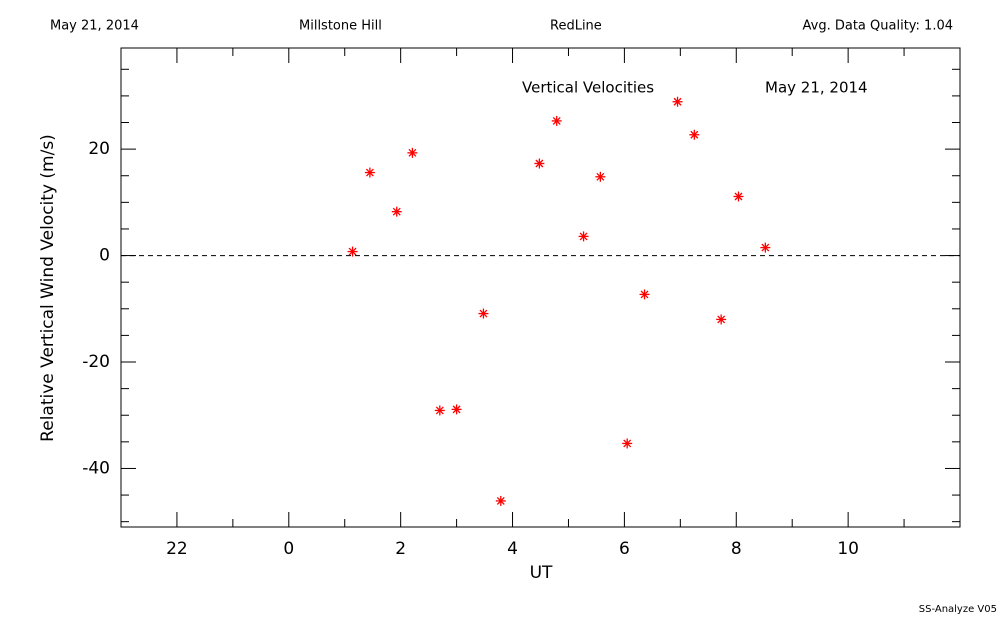 This screenshot has height=625, width=1000. I want to click on x-tick-label: 22, so click(177, 549).